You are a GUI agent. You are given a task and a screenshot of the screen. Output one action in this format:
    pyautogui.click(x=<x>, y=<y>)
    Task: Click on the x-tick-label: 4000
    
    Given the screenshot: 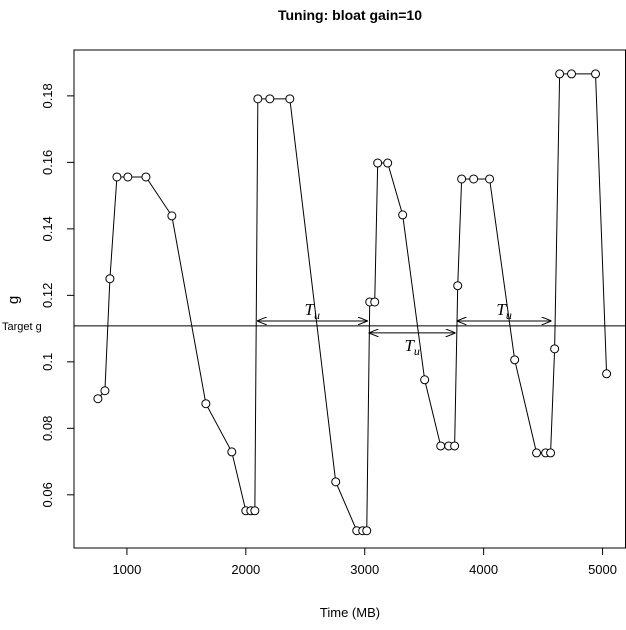 What is the action you would take?
    pyautogui.click(x=483, y=569)
    